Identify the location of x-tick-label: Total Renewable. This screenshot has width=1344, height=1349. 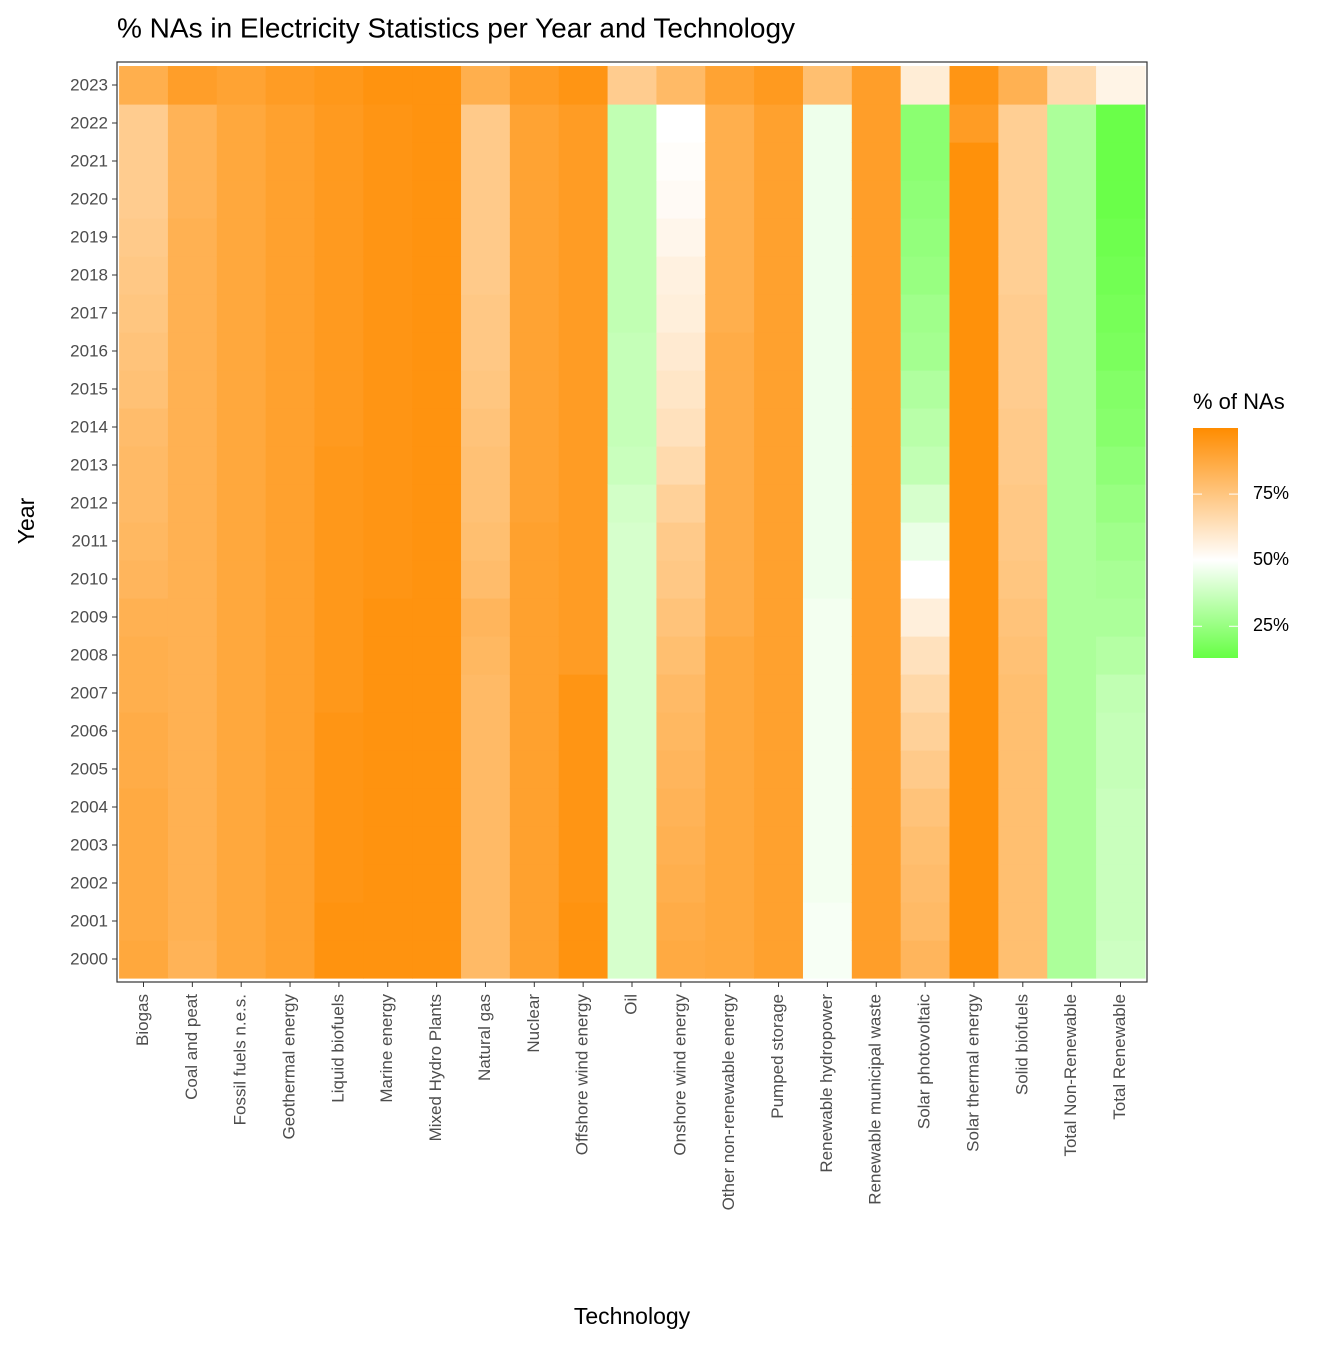
(1119, 1057).